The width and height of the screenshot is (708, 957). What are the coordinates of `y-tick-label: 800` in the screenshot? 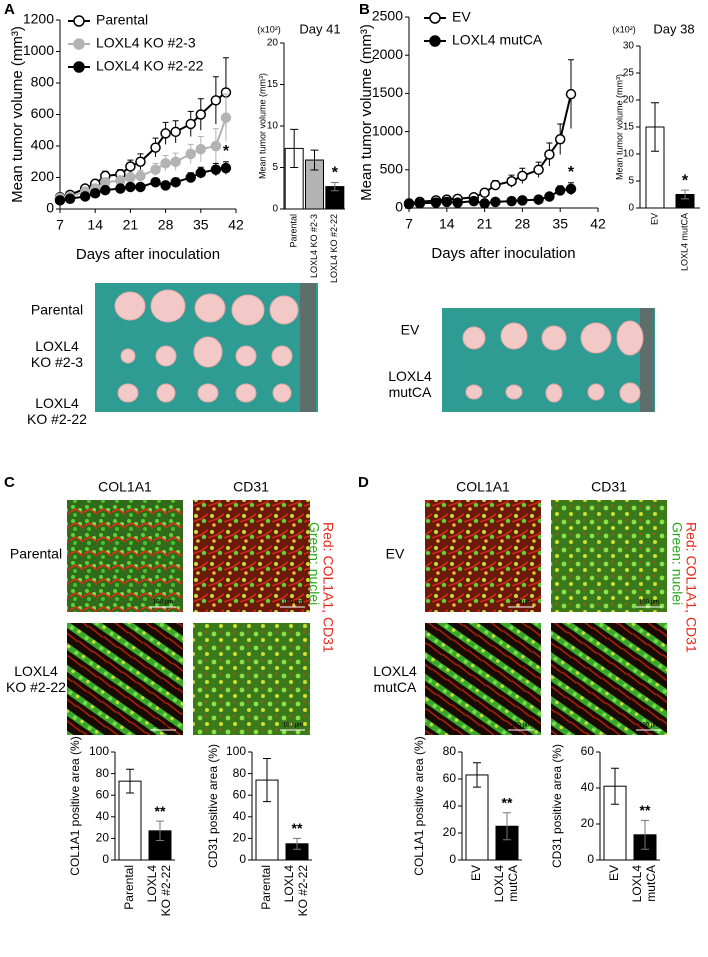 It's located at (43, 82).